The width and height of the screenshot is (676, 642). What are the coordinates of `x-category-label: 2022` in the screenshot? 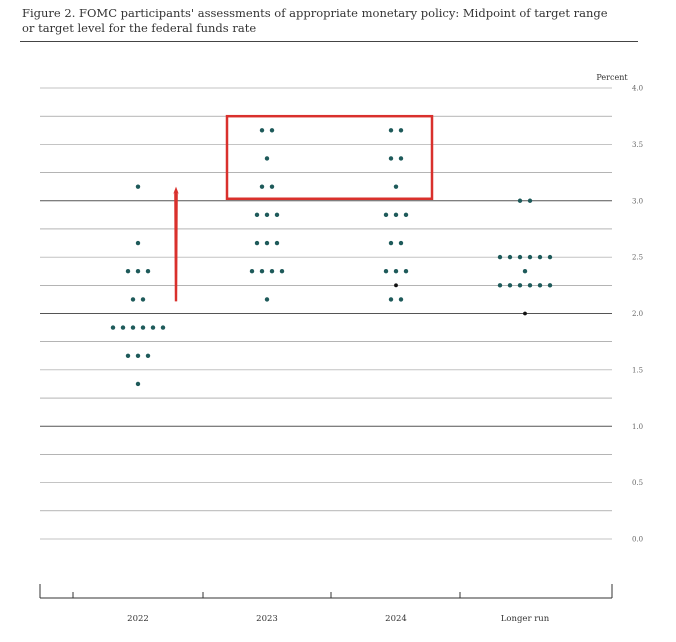 It's located at (138, 619).